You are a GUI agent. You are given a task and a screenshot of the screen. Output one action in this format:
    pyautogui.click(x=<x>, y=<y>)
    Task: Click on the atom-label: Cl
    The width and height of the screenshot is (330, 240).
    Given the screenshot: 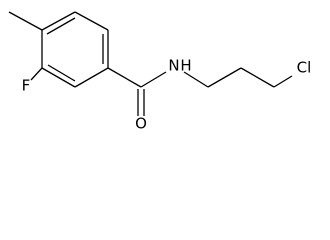 What is the action you would take?
    pyautogui.click(x=304, y=68)
    